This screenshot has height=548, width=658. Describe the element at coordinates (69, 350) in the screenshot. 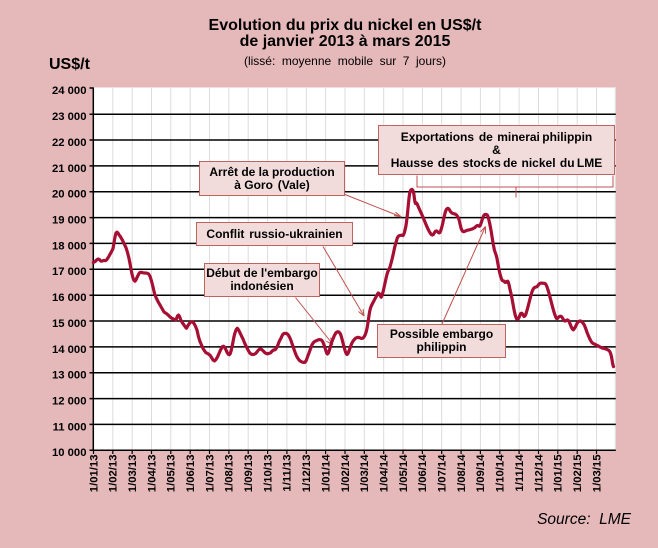

I see `svg-text: 14 000` at that location.